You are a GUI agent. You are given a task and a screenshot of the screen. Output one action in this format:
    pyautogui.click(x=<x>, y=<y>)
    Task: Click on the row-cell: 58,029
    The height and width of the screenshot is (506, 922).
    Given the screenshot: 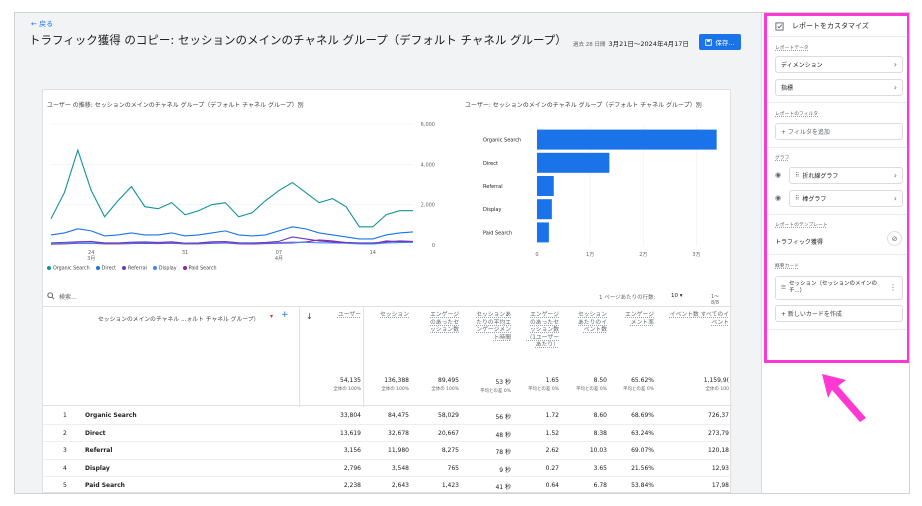 What is the action you would take?
    pyautogui.click(x=448, y=415)
    